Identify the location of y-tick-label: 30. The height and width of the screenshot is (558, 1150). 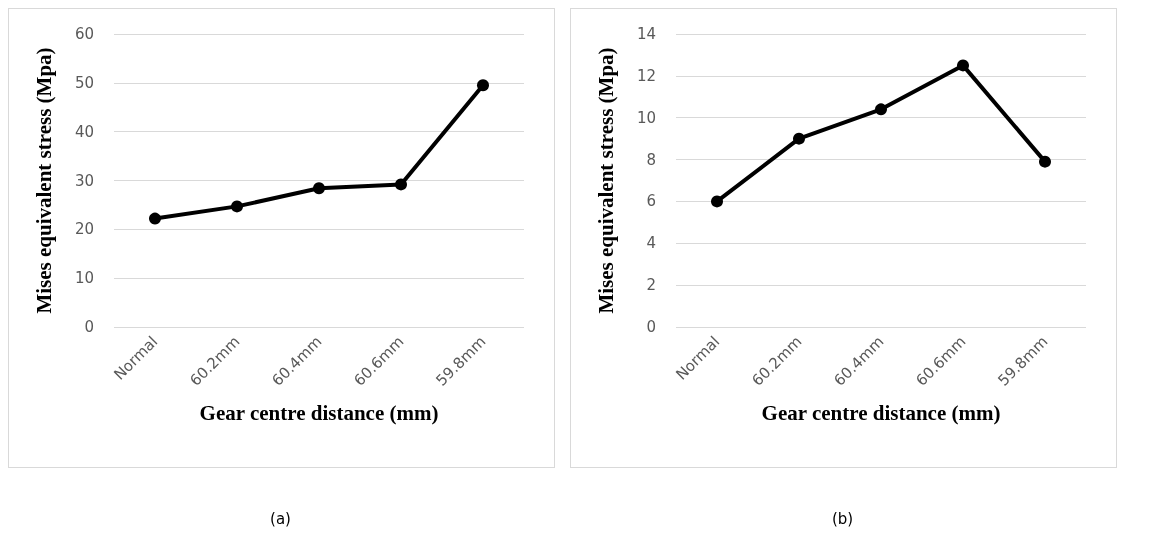
(84, 180).